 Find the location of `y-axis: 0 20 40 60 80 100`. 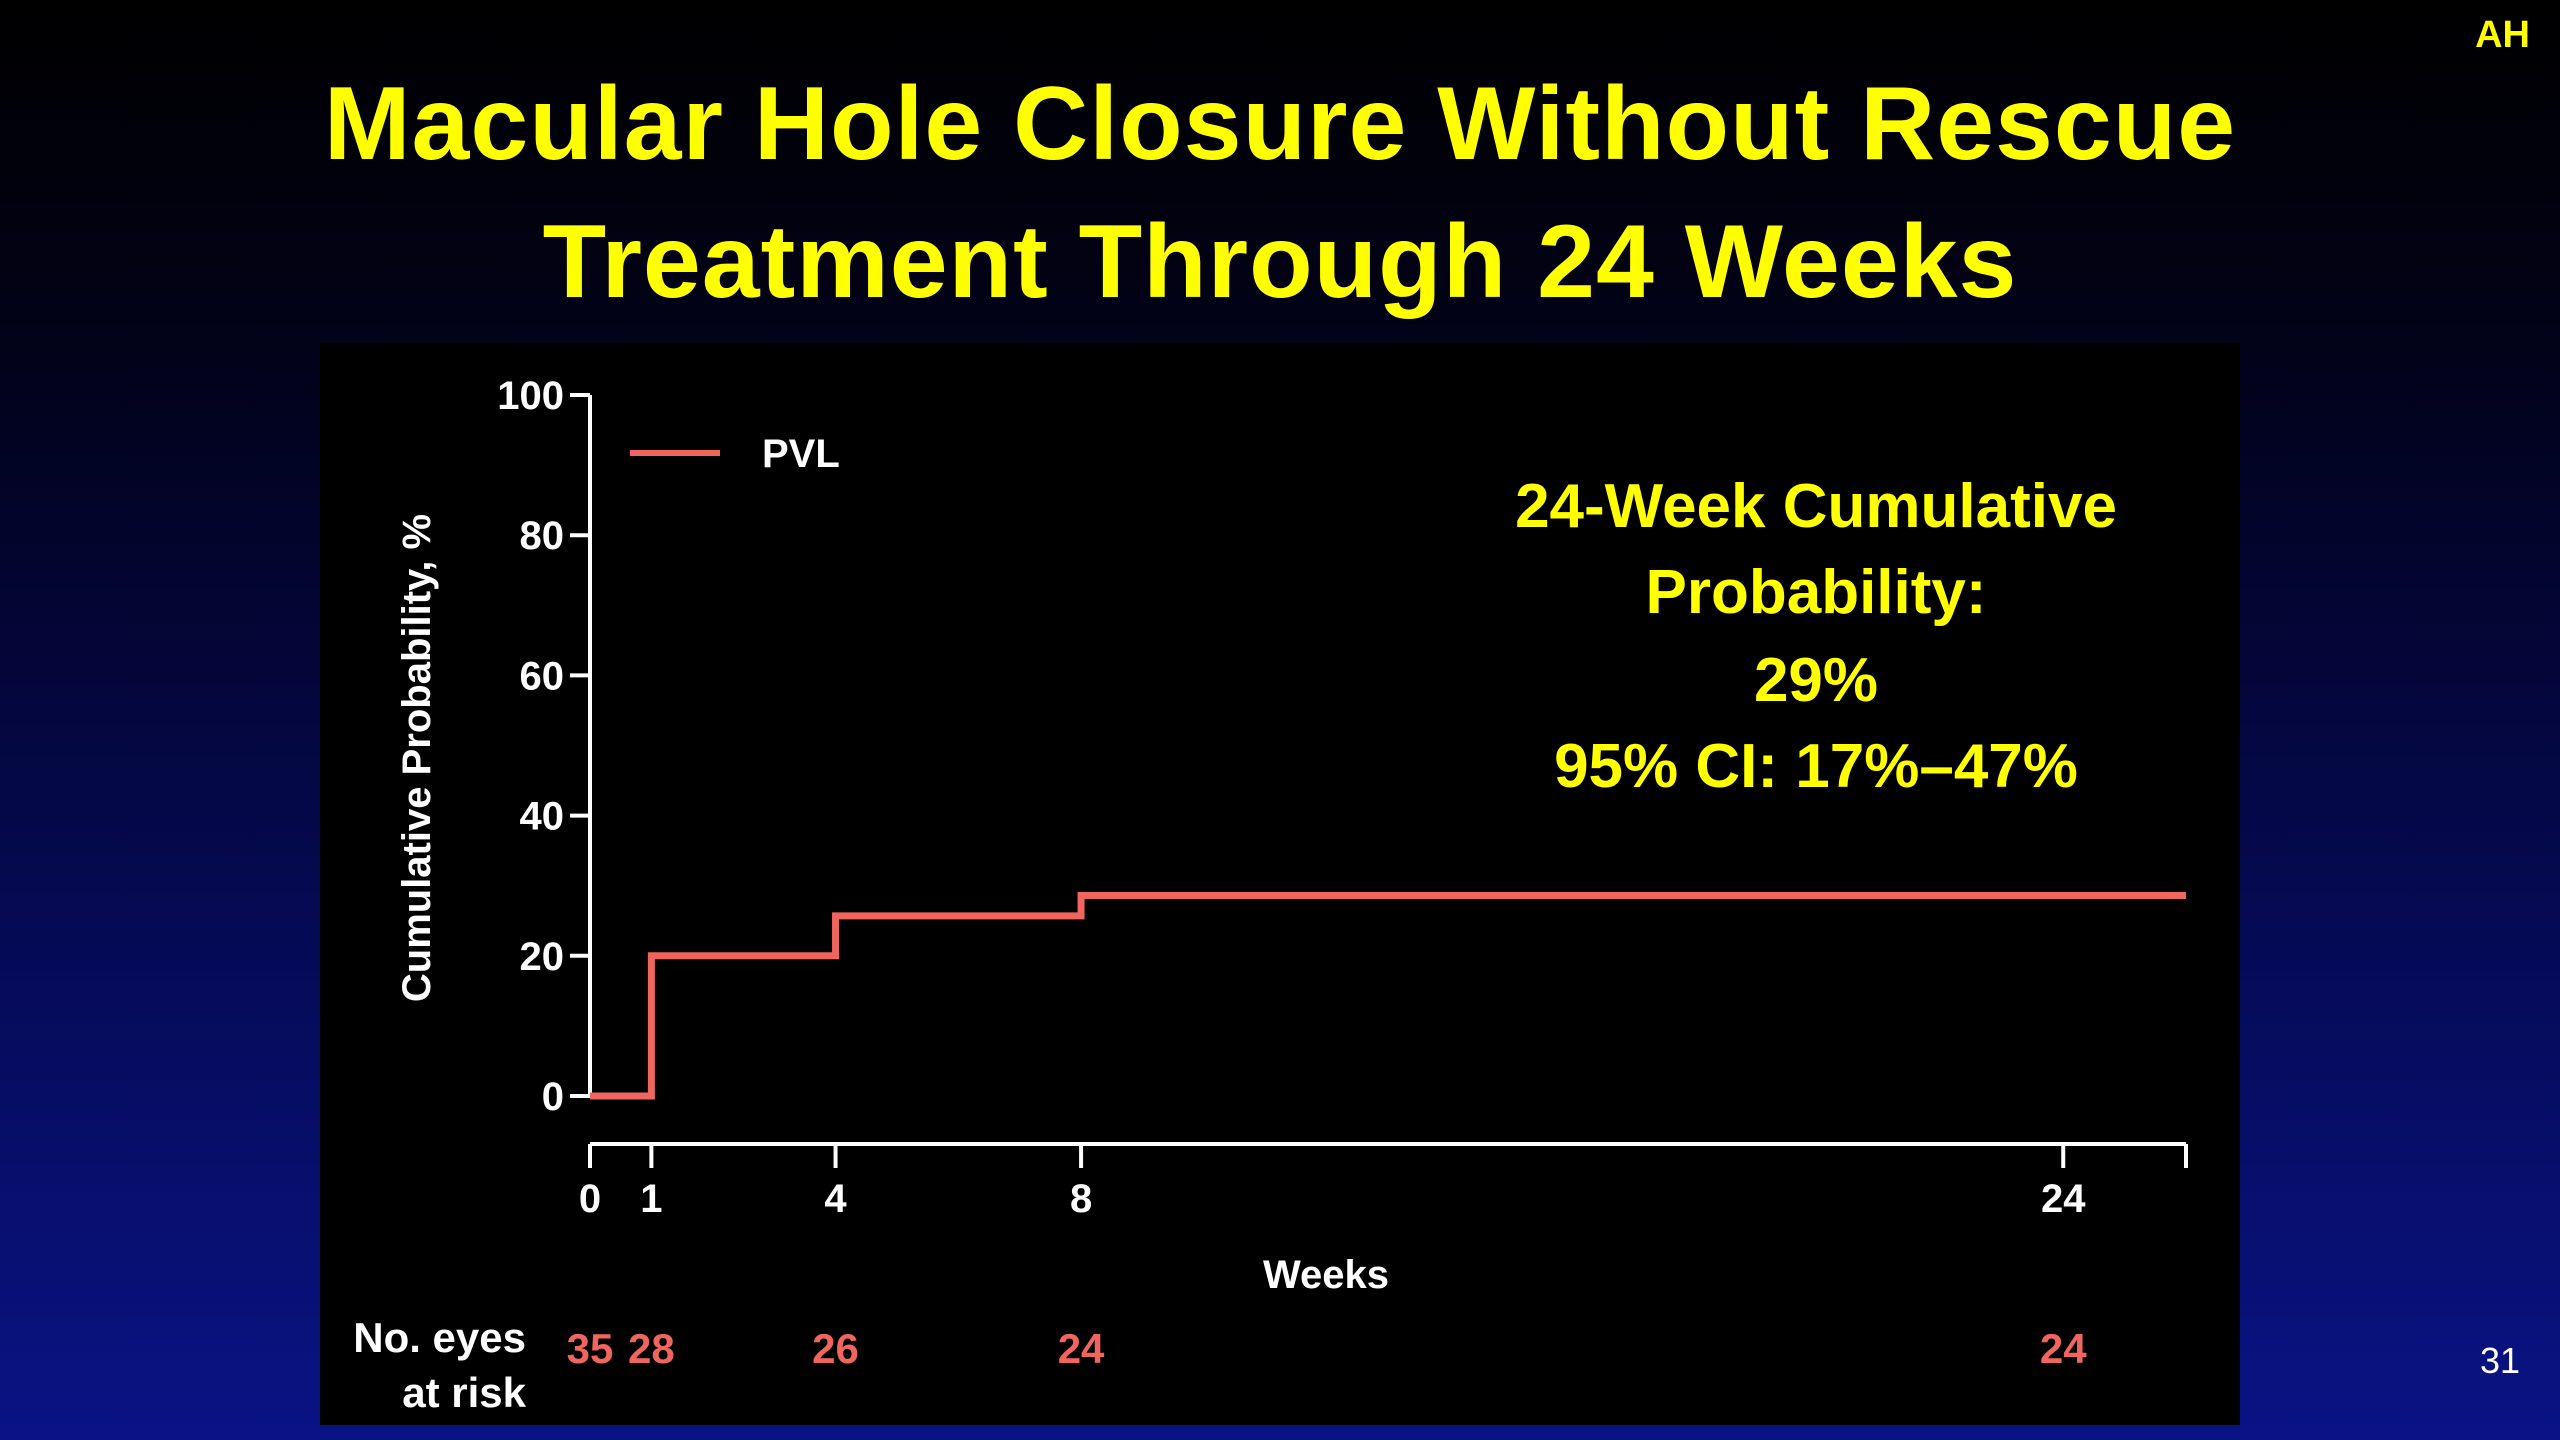

y-axis: 0 20 40 60 80 100 is located at coordinates (544, 746).